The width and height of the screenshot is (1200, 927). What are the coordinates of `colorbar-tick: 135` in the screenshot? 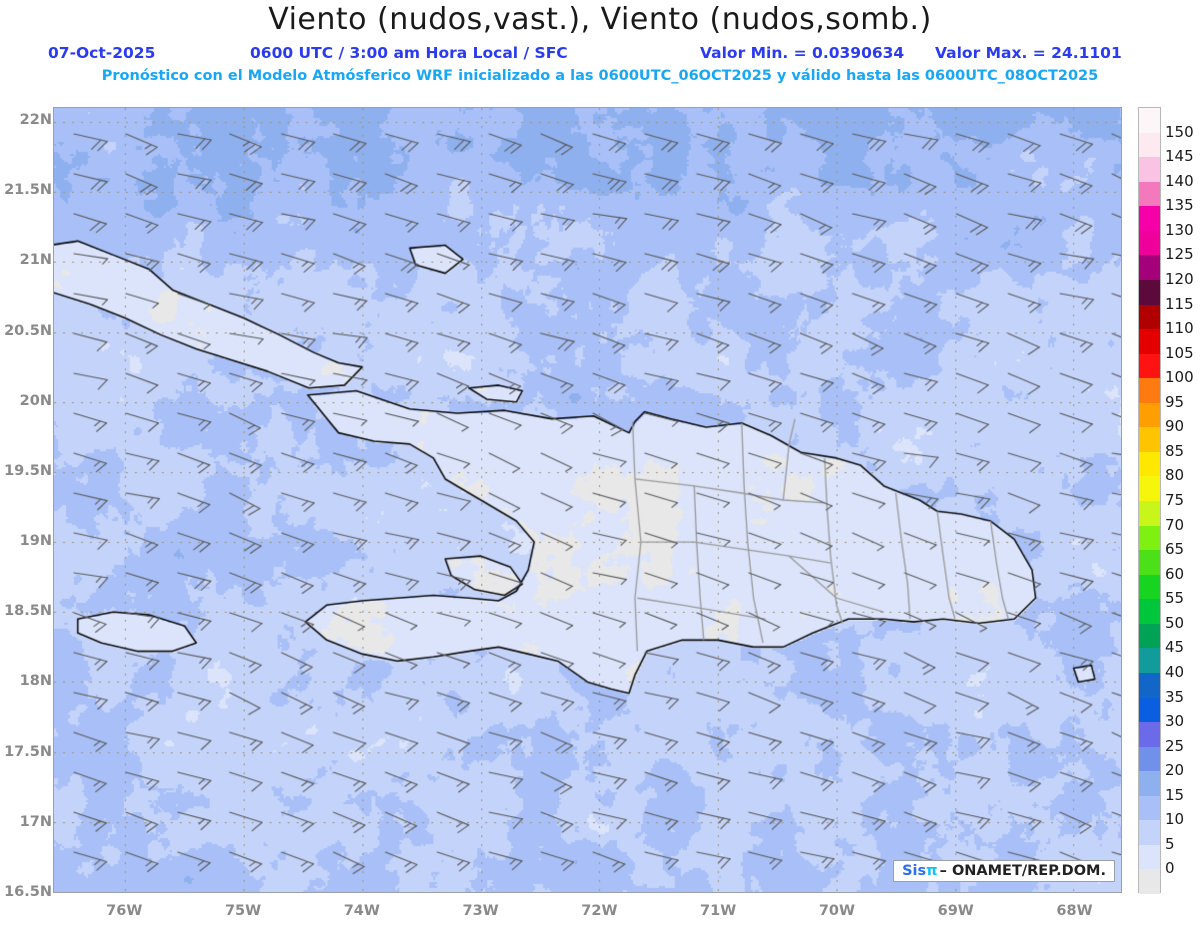 It's located at (1179, 205).